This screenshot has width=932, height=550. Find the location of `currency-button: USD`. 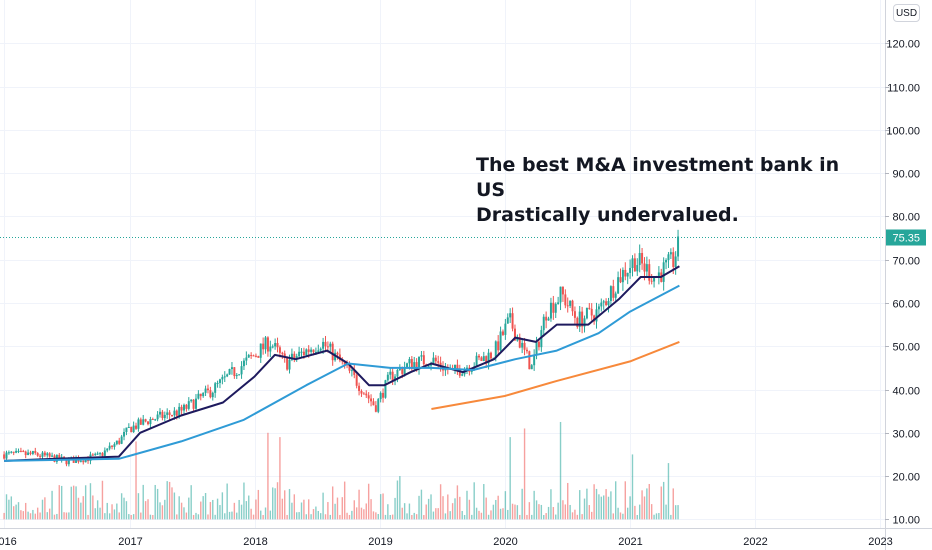

currency-button: USD is located at coordinates (906, 13).